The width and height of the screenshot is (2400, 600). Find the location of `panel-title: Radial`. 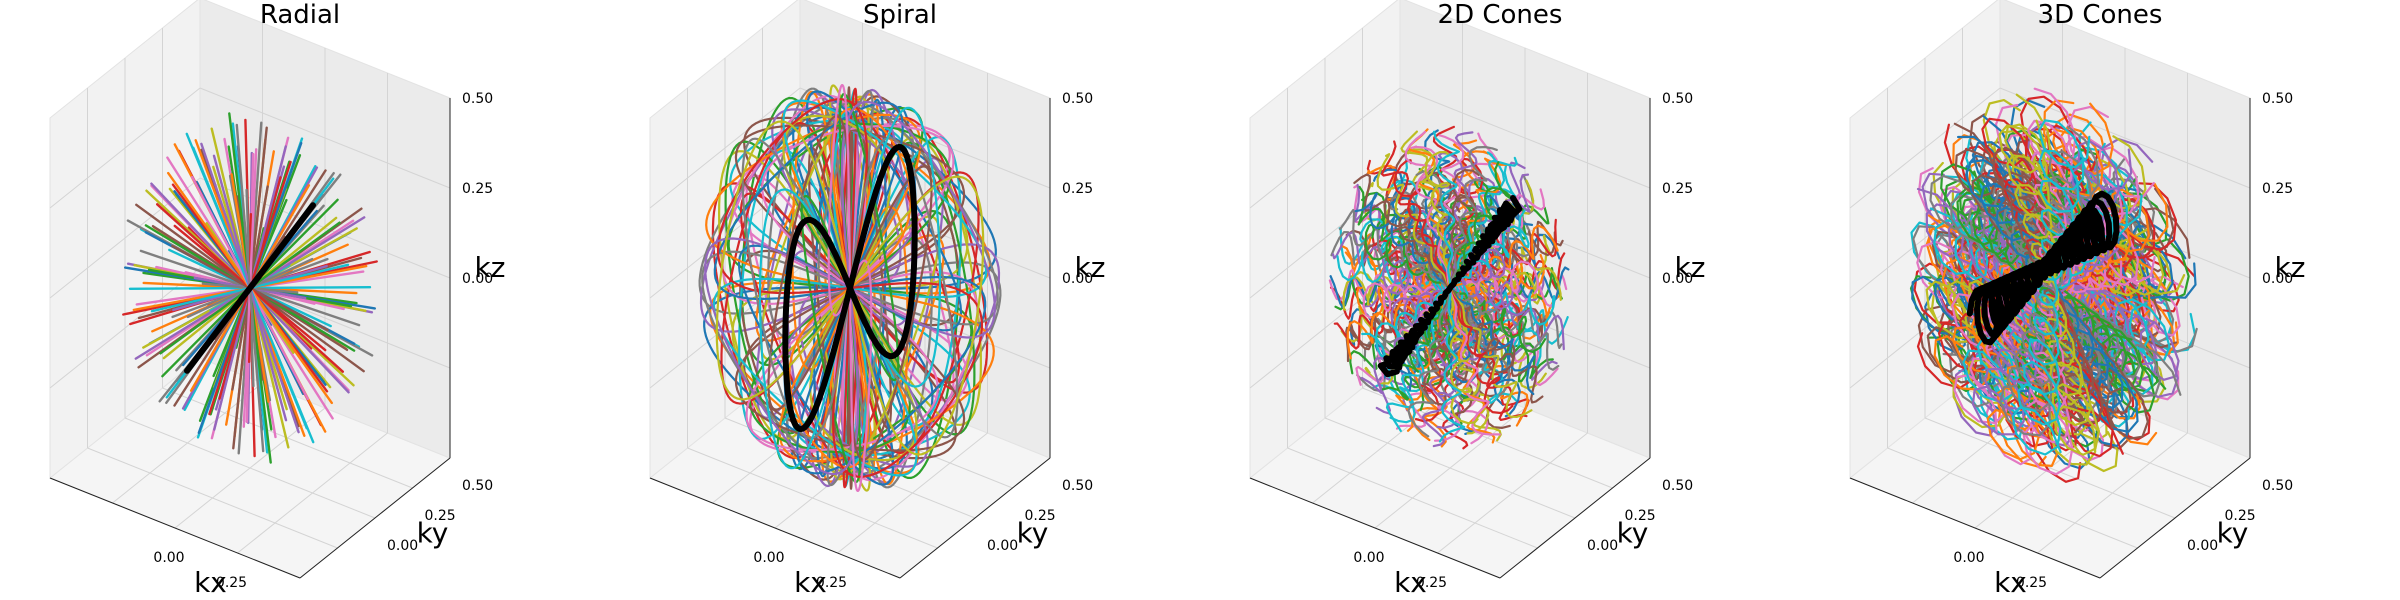

panel-title: Radial is located at coordinates (300, 15).